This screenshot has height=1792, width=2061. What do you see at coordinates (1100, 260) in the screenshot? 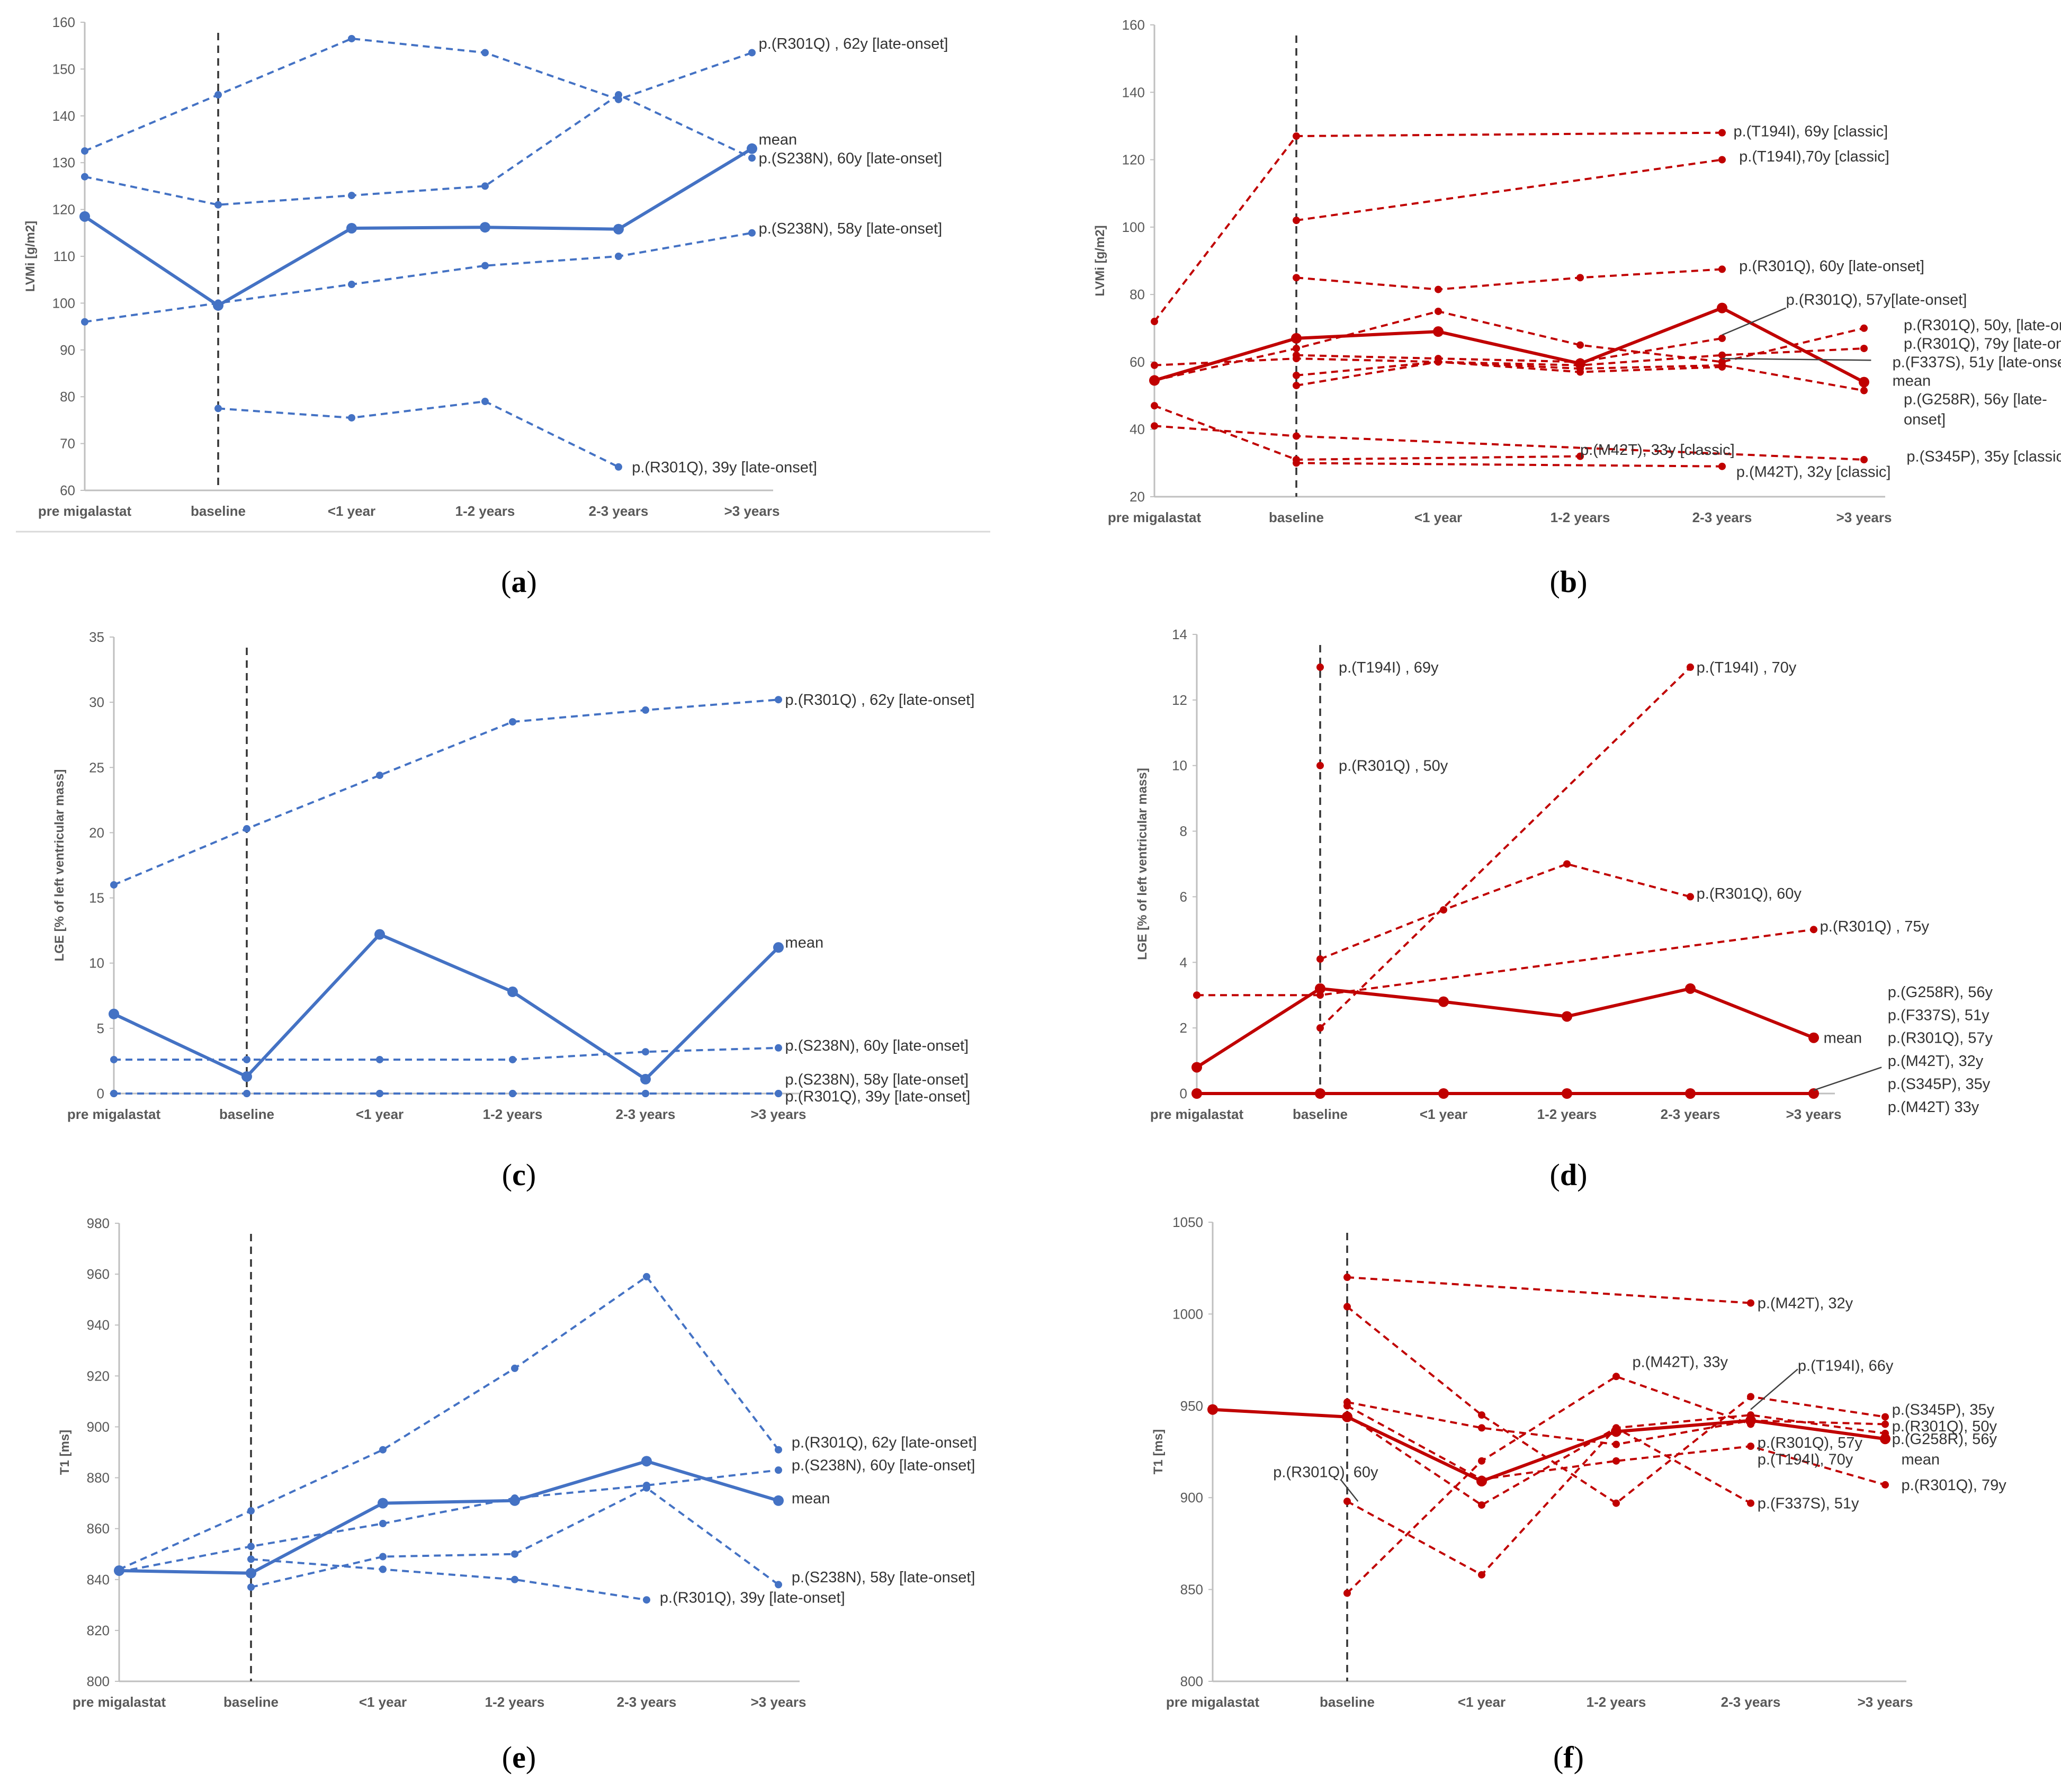
I see `panel-b-y-axis-title: LVMi [g/m2]` at bounding box center [1100, 260].